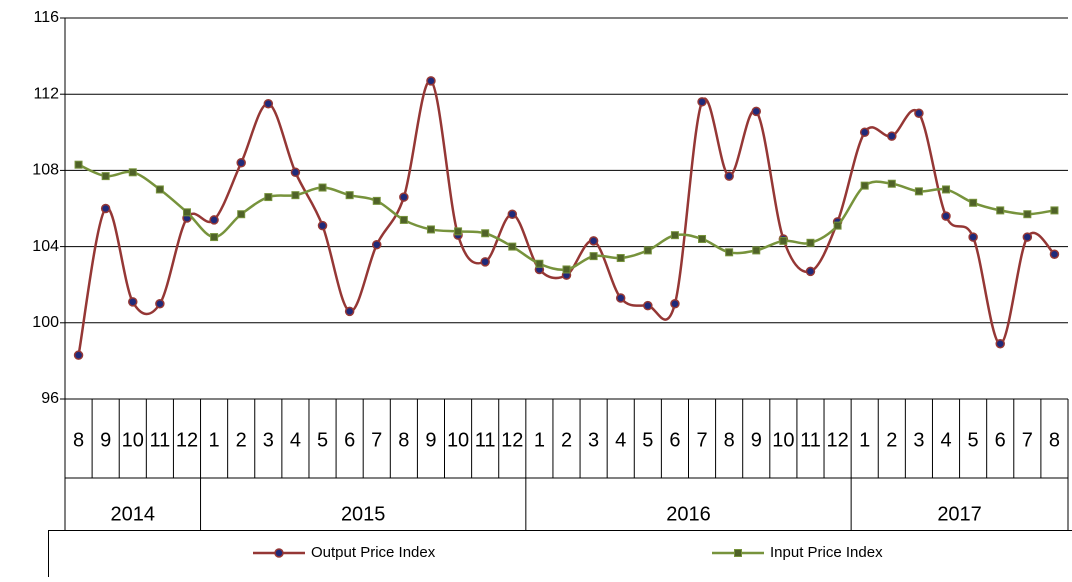 This screenshot has width=1072, height=582. What do you see at coordinates (45, 170) in the screenshot?
I see `y-tick-label: 108` at bounding box center [45, 170].